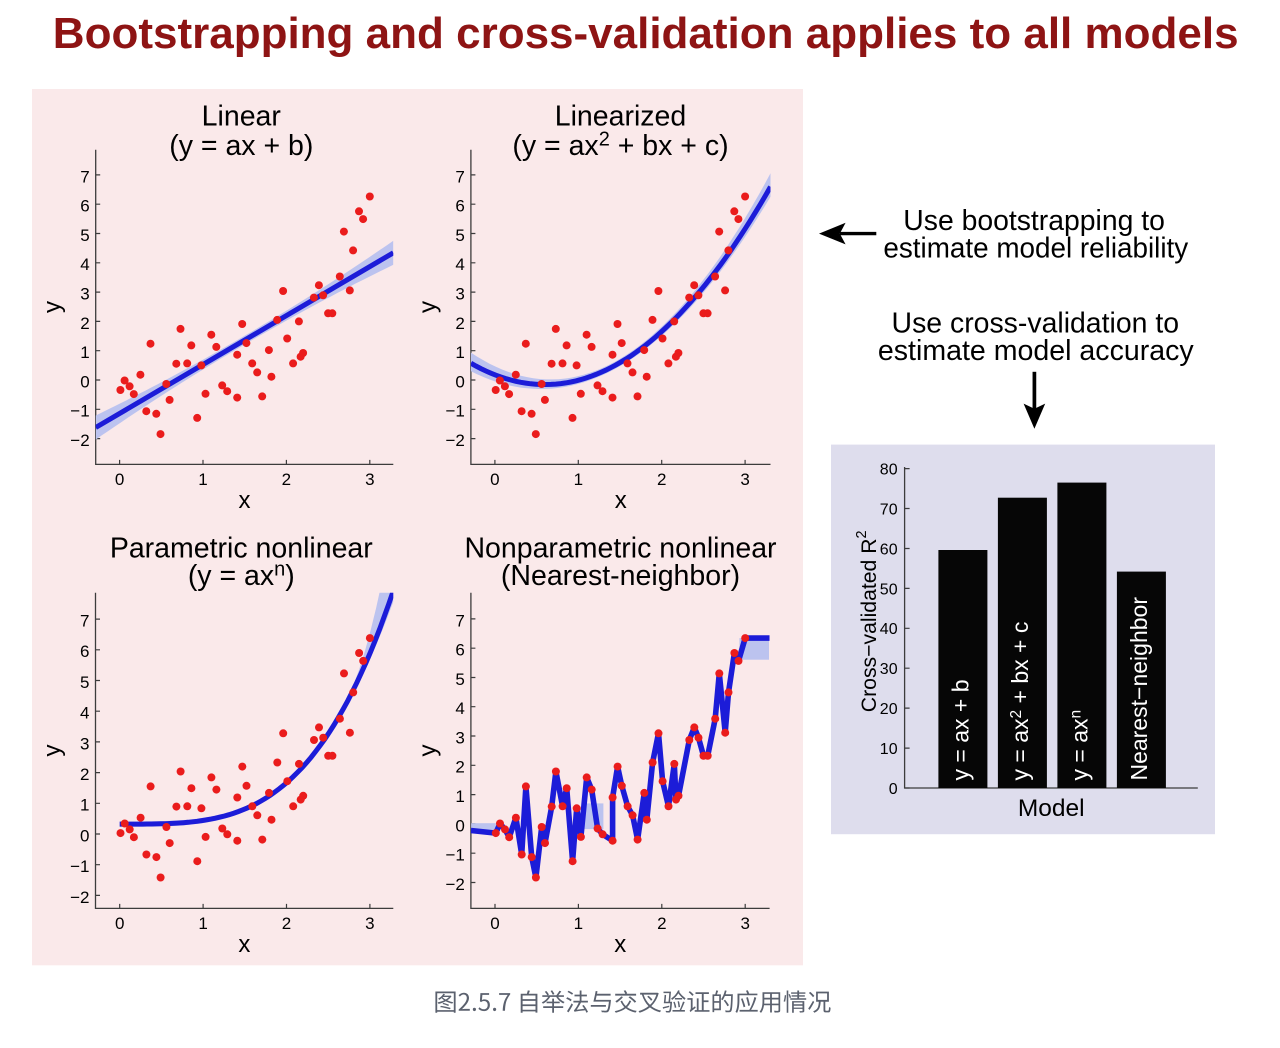  I want to click on svg-text: y = ax + b, so click(960, 729).